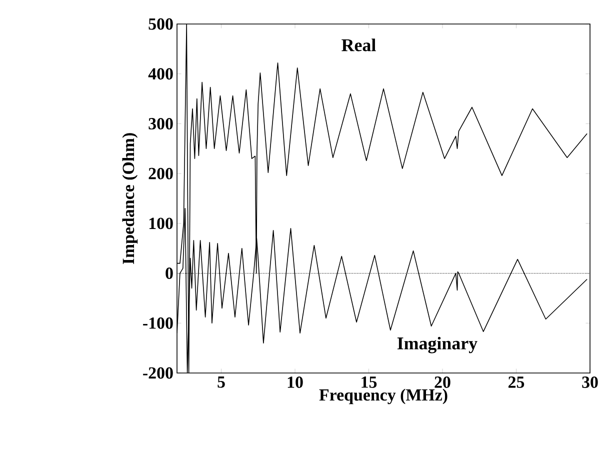 Image resolution: width=604 pixels, height=450 pixels. Describe the element at coordinates (516, 382) in the screenshot. I see `x-tick-label: 25` at that location.